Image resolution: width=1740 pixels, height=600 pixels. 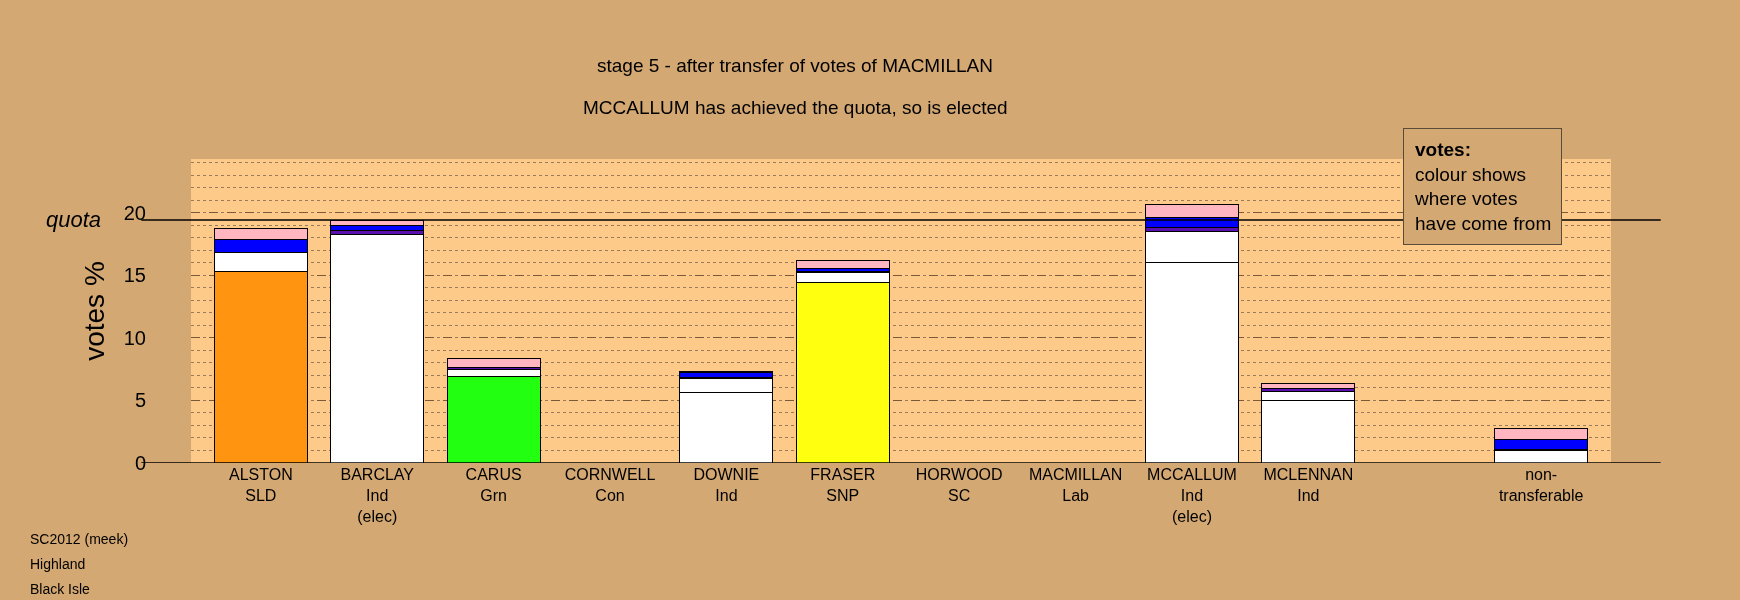 I want to click on annotation: colour shows where votes have come from, so click(x=1483, y=199).